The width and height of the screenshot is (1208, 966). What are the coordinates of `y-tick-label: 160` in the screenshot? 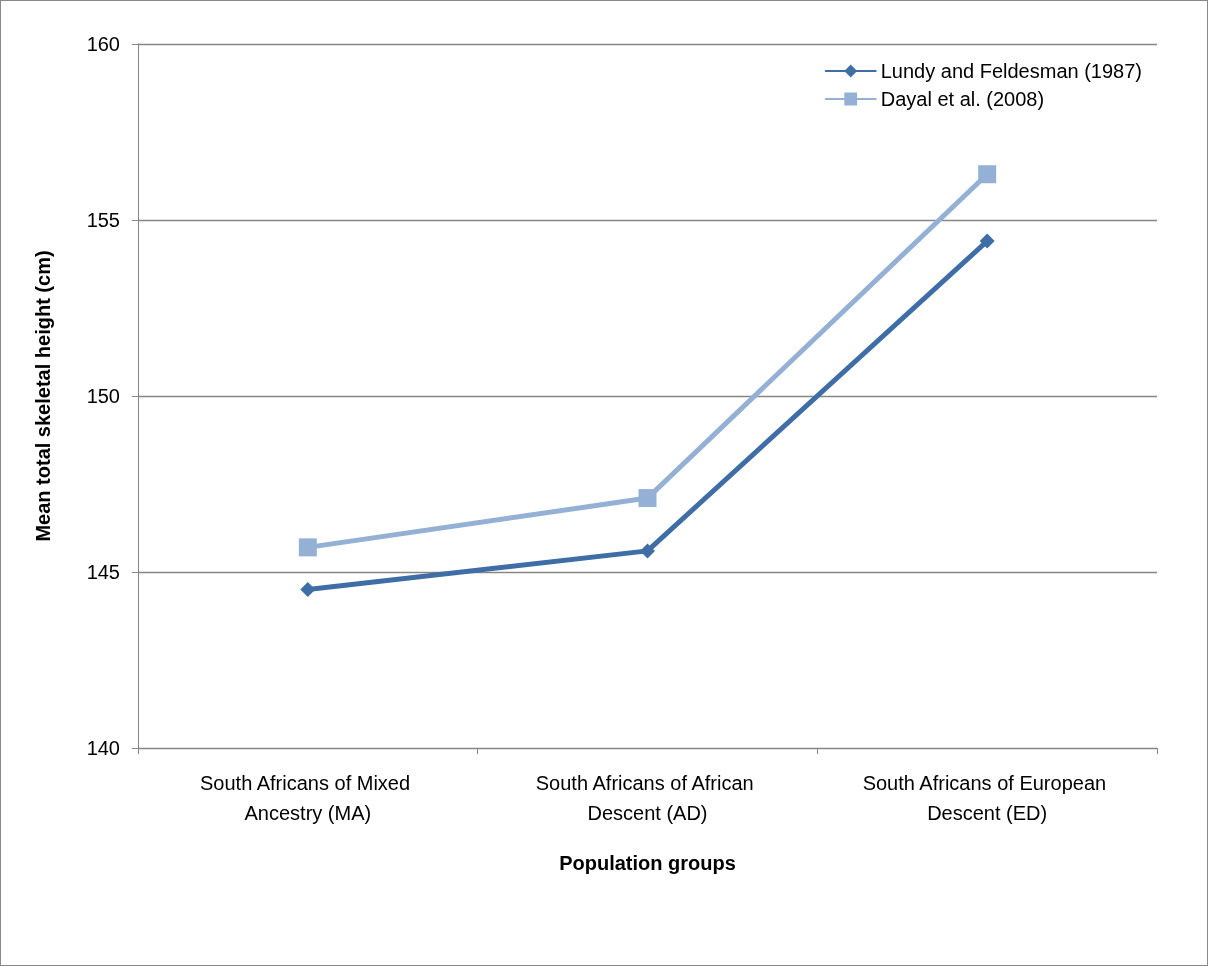 It's located at (103, 44).